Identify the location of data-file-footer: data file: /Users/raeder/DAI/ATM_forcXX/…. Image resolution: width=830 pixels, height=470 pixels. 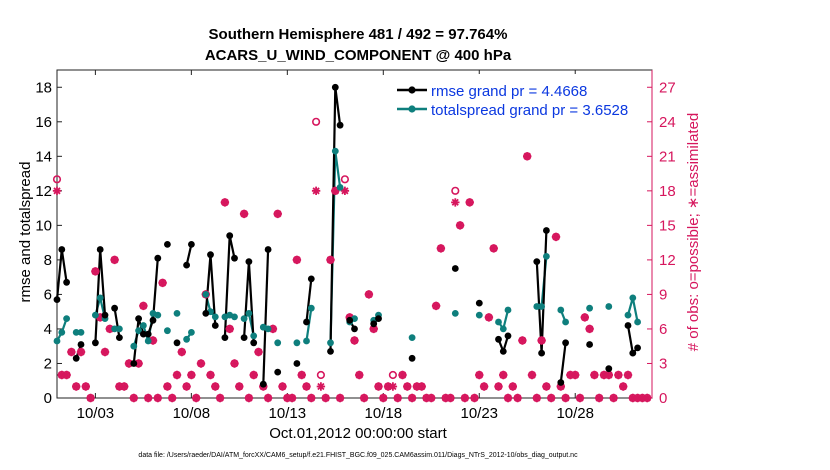
(358, 455).